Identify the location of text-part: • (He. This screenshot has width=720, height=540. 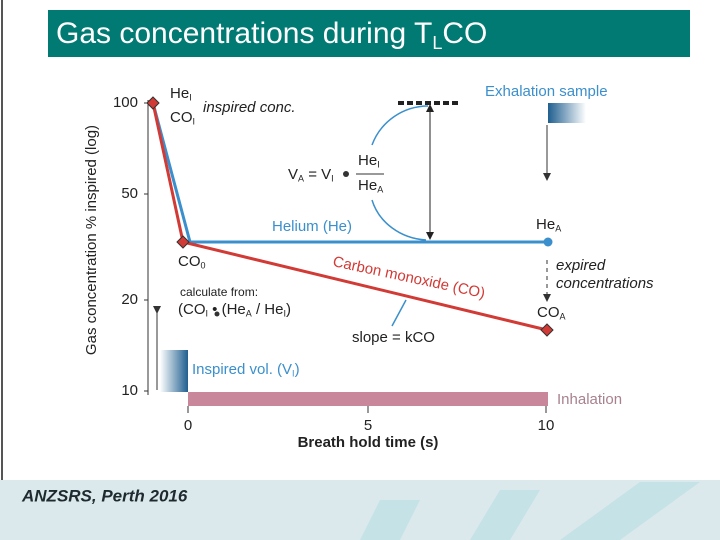
(227, 309).